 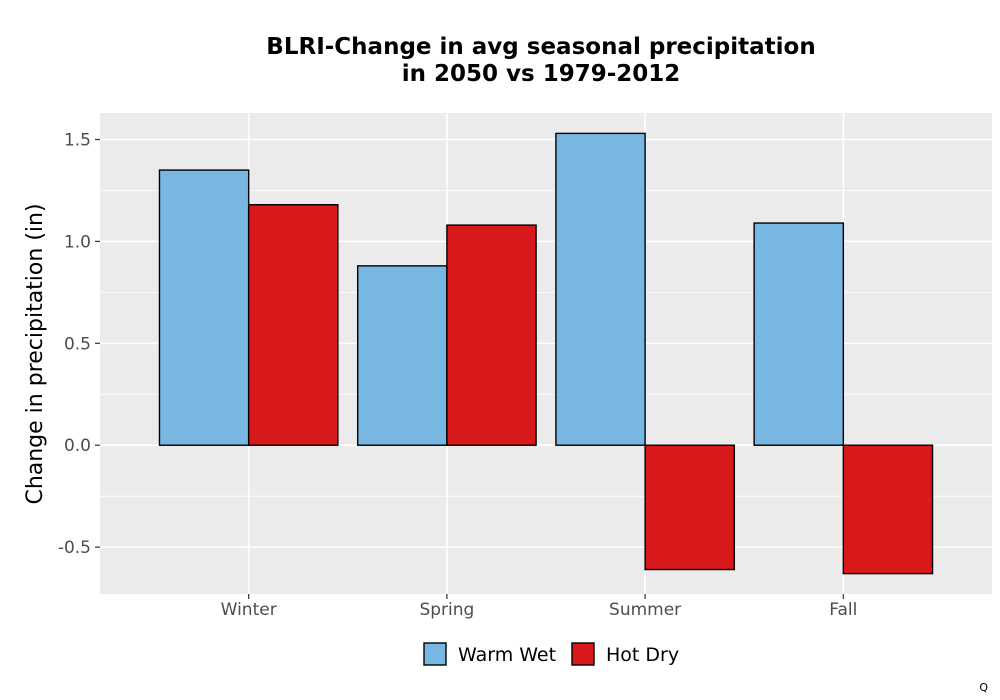 I want to click on corner-mark: Q, so click(x=983, y=687).